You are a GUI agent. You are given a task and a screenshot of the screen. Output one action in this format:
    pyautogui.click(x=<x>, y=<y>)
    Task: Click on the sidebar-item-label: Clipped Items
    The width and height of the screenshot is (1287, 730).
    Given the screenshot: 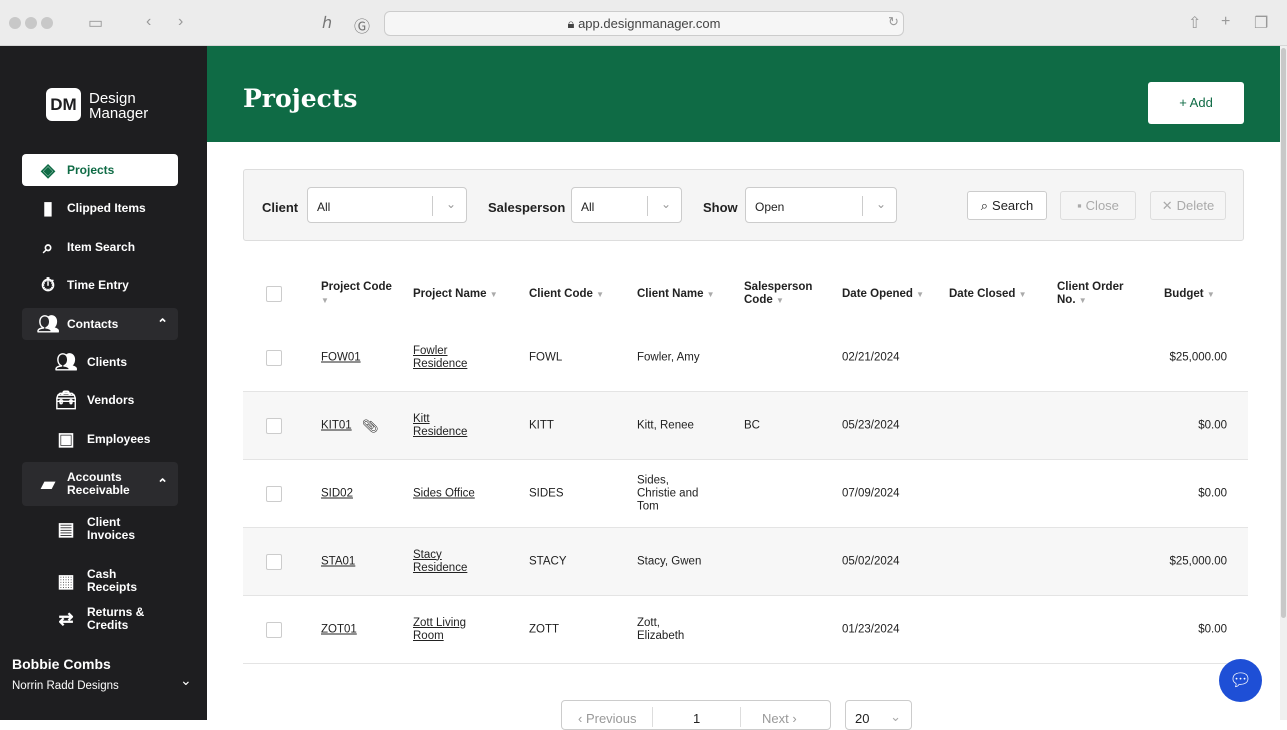 What is the action you would take?
    pyautogui.click(x=106, y=207)
    